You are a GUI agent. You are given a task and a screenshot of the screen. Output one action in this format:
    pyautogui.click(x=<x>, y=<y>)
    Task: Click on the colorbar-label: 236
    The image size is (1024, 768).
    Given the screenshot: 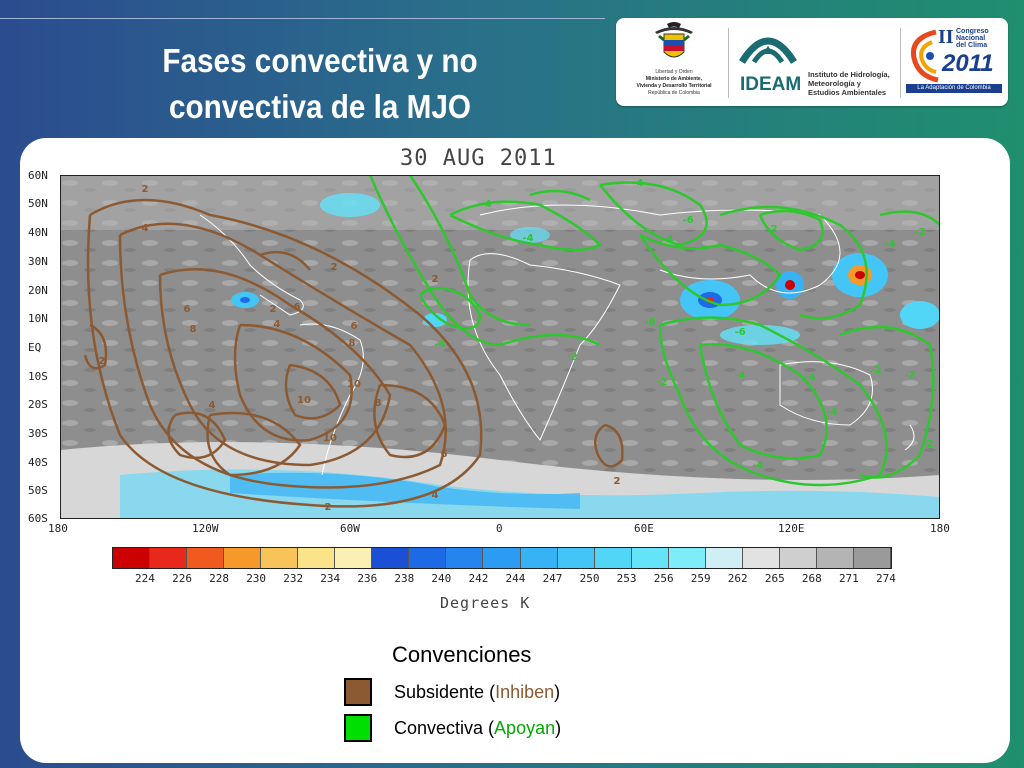 What is the action you would take?
    pyautogui.click(x=367, y=578)
    